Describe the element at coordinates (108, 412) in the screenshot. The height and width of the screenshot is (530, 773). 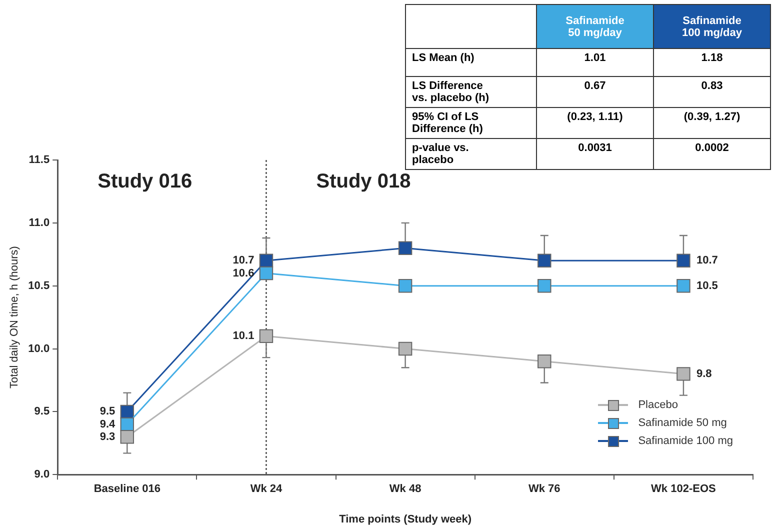
I see `data-label: 9.5` at that location.